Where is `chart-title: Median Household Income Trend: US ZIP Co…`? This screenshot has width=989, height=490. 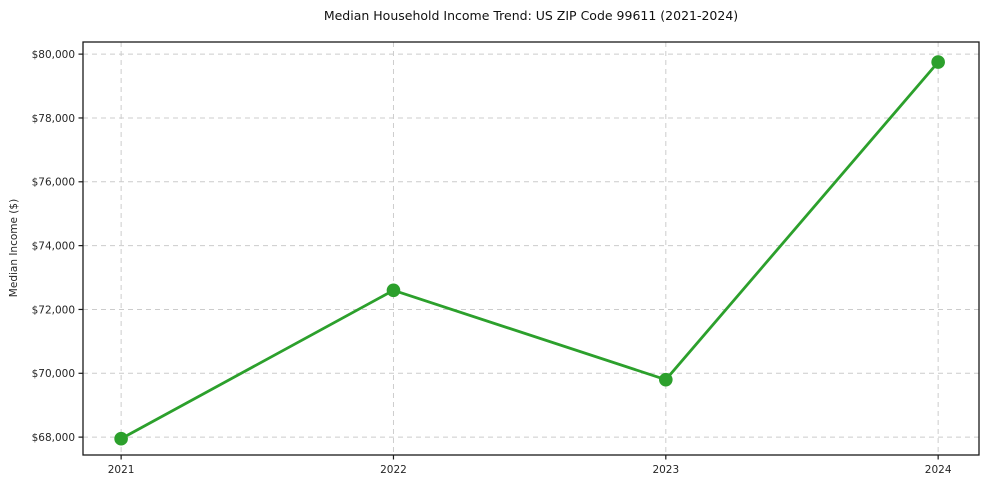 chart-title: Median Household Income Trend: US ZIP Co… is located at coordinates (531, 15).